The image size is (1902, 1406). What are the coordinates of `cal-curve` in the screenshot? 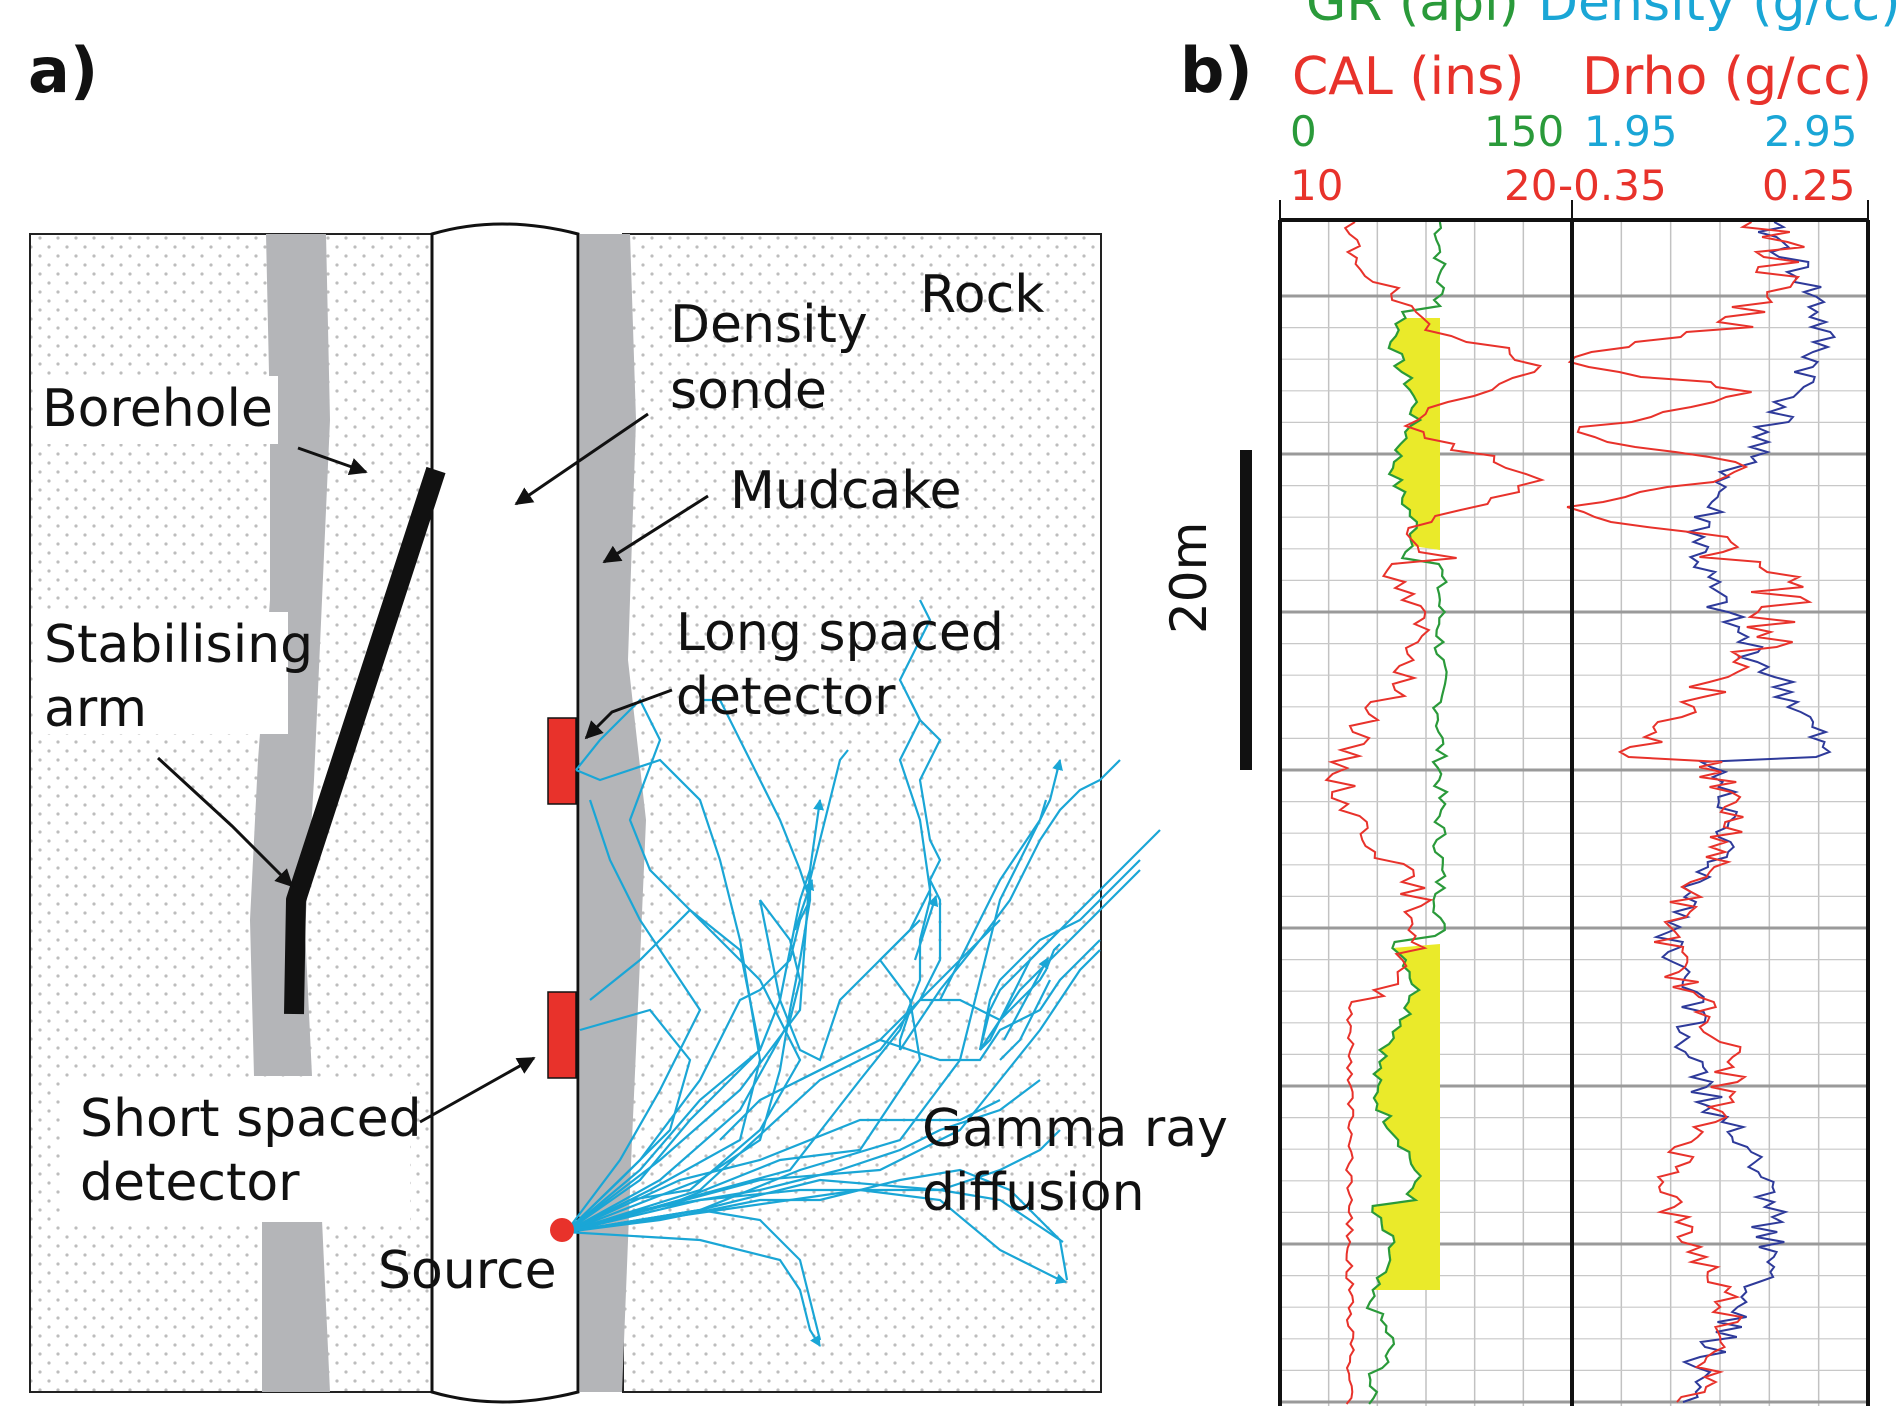 It's located at (1435, 813).